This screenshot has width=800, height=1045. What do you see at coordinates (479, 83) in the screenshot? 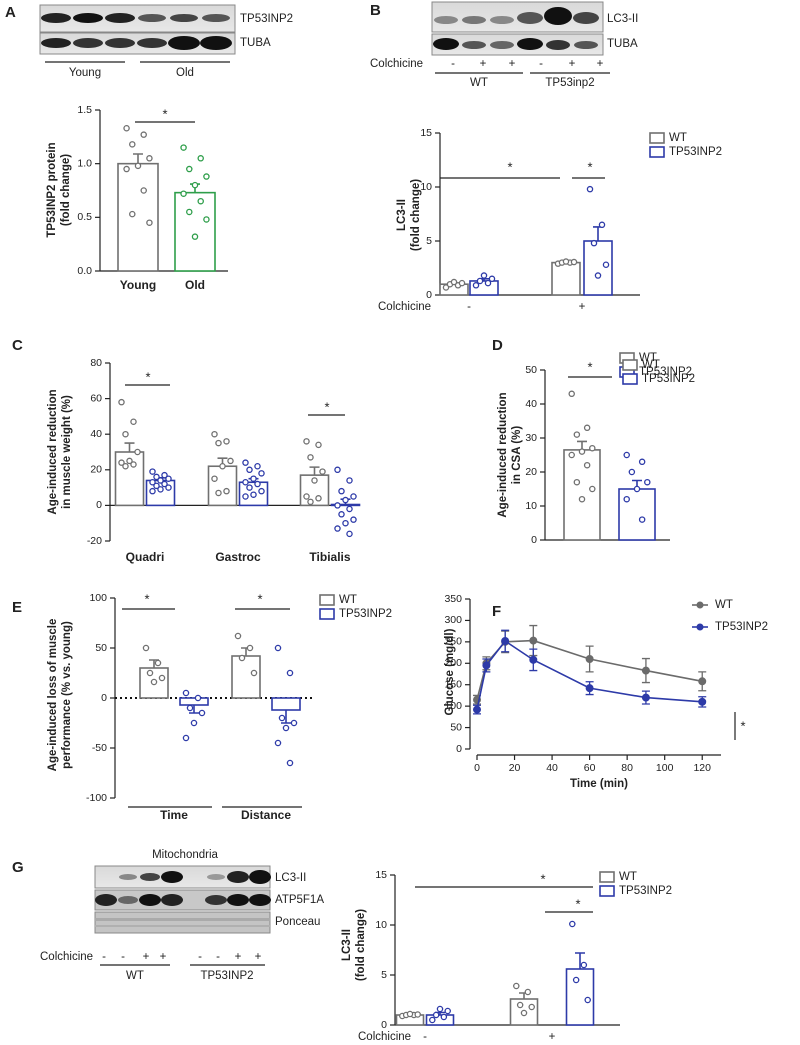
I see `group-label: WT` at bounding box center [479, 83].